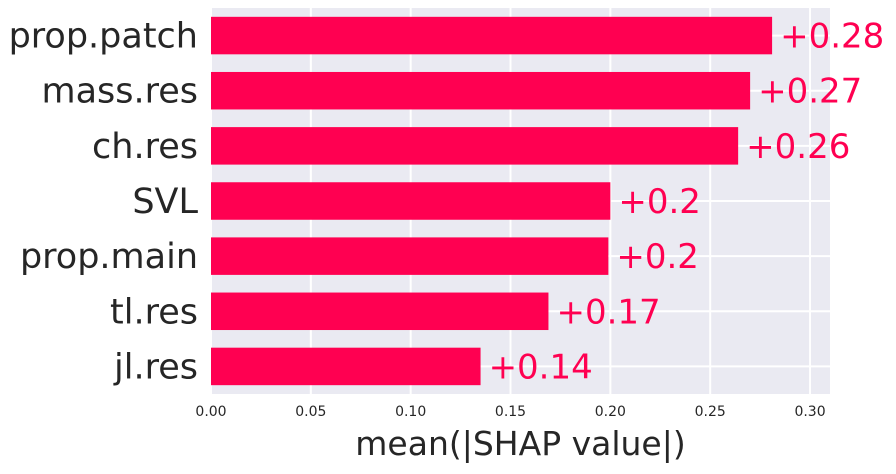  I want to click on y-tick-label: jl.res, so click(155, 367).